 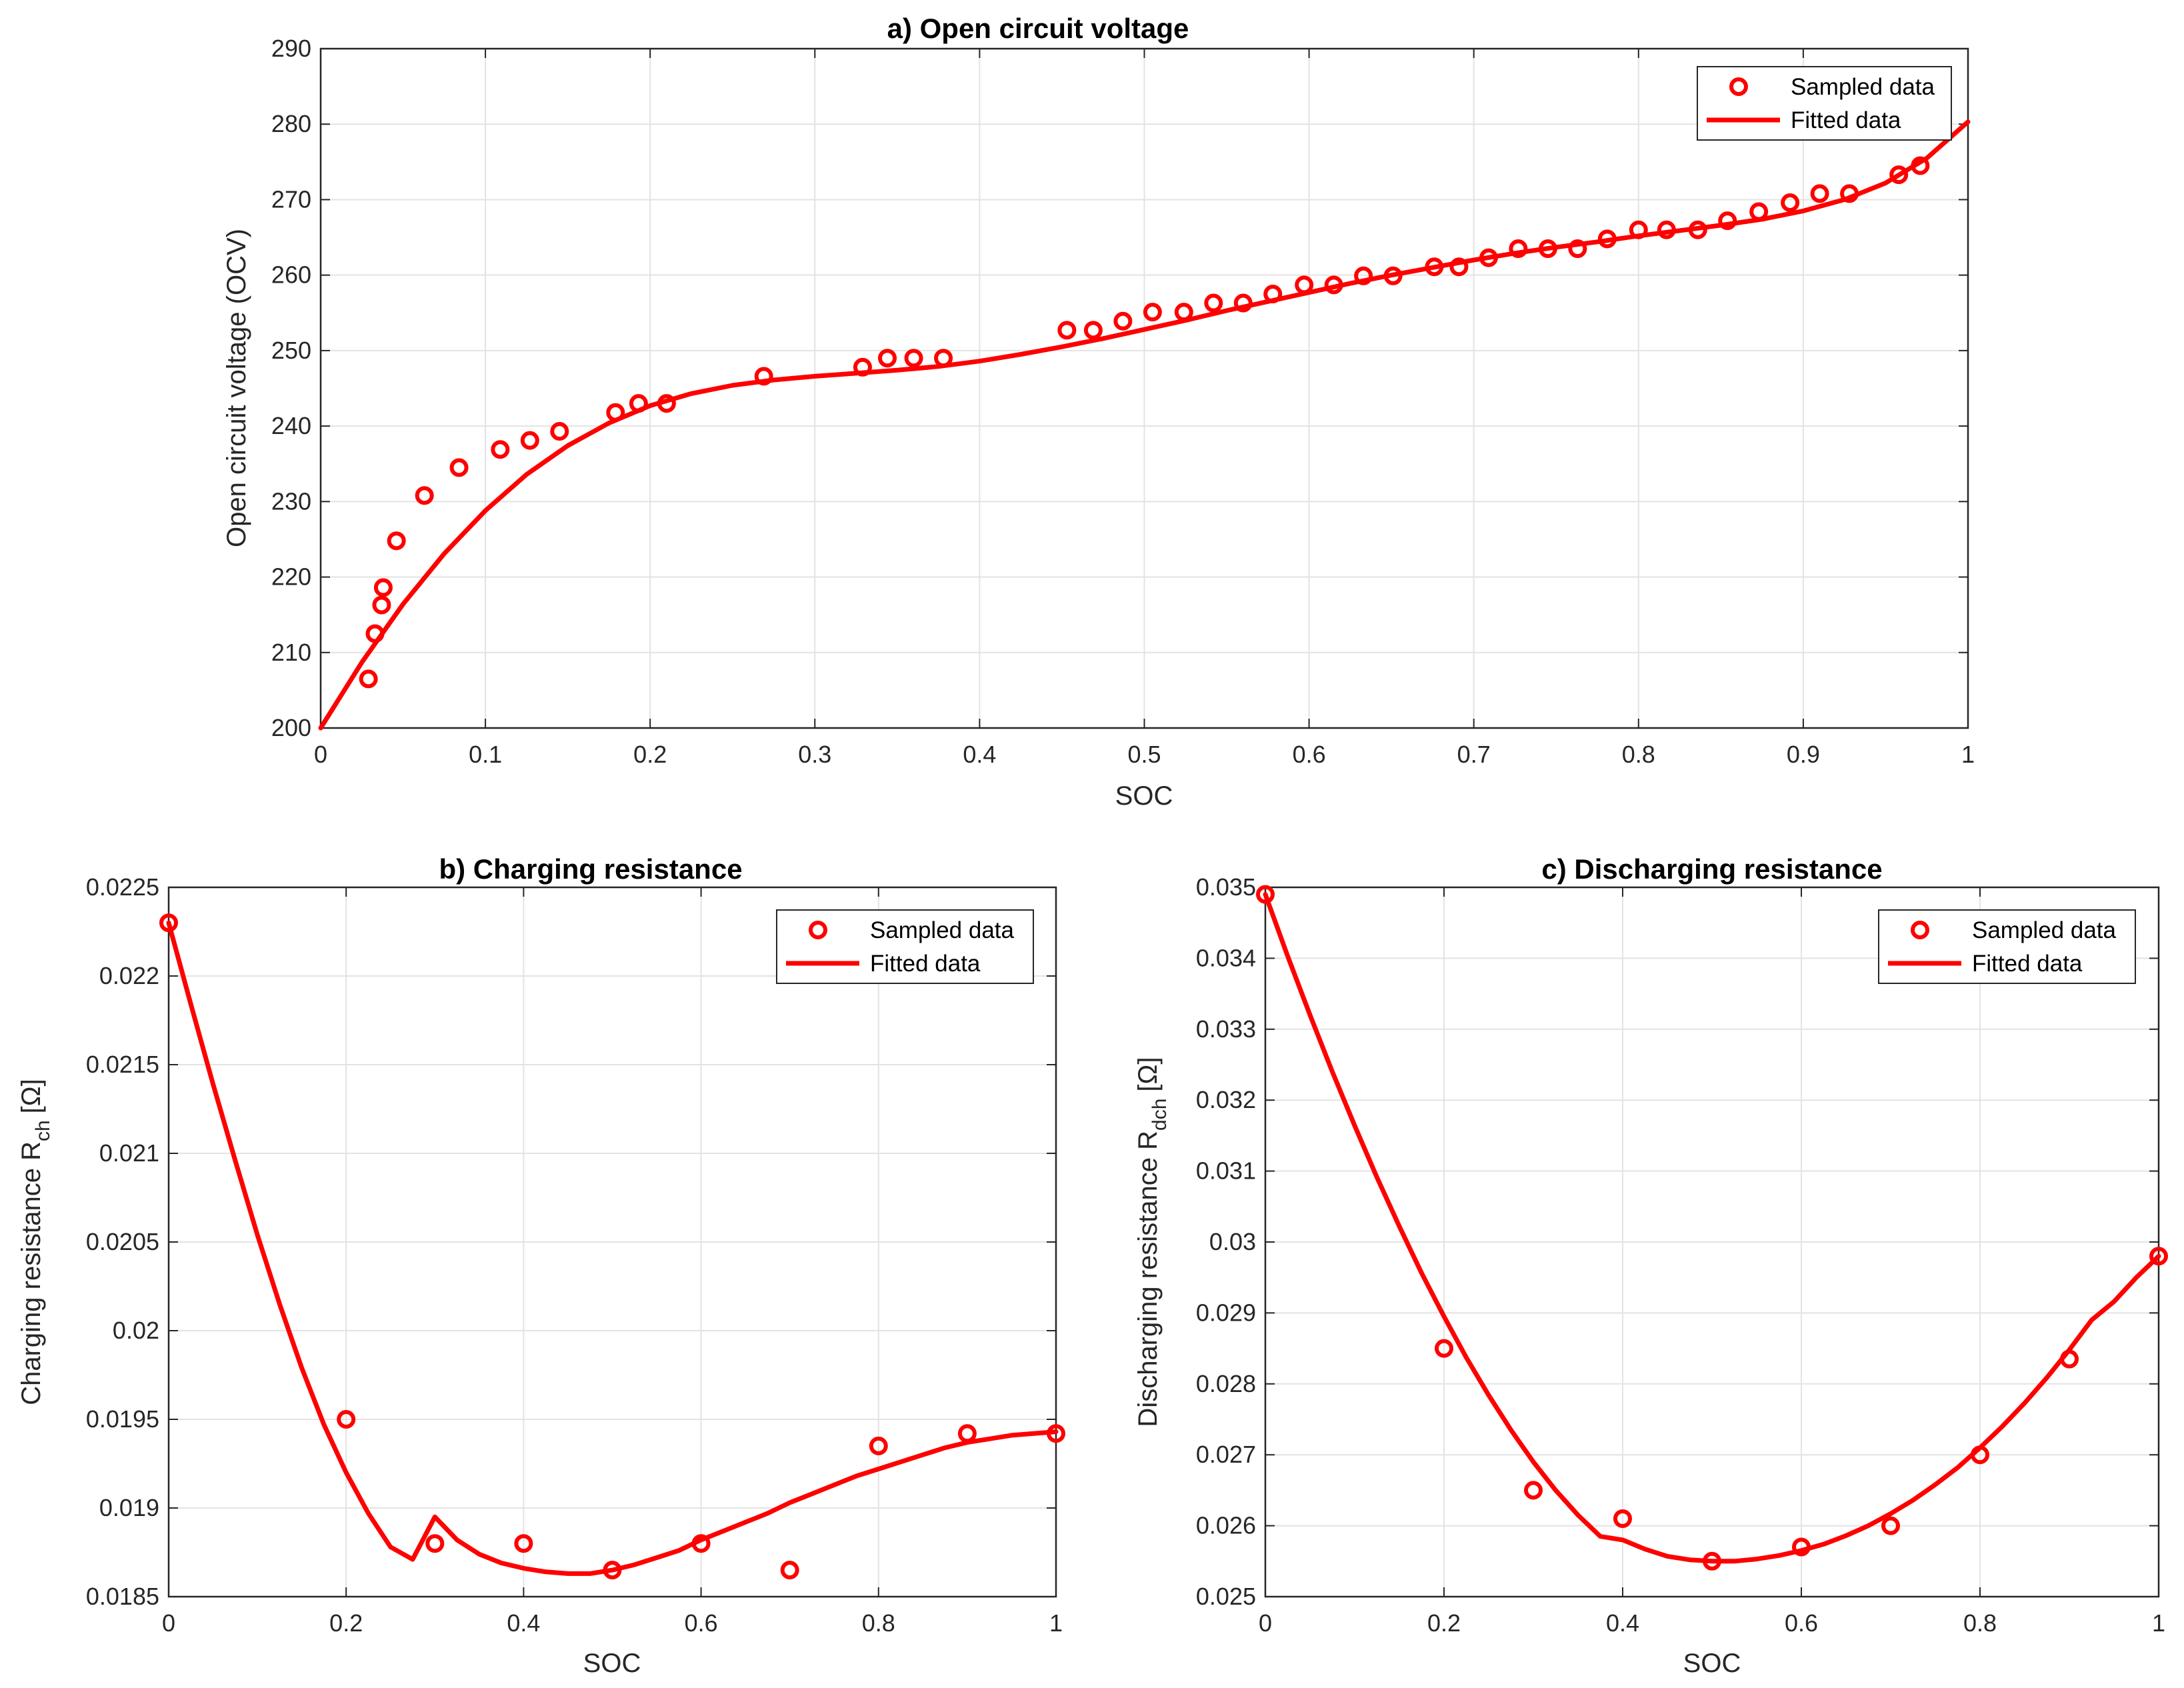 I want to click on x-tick-label: 0, so click(x=168, y=1623).